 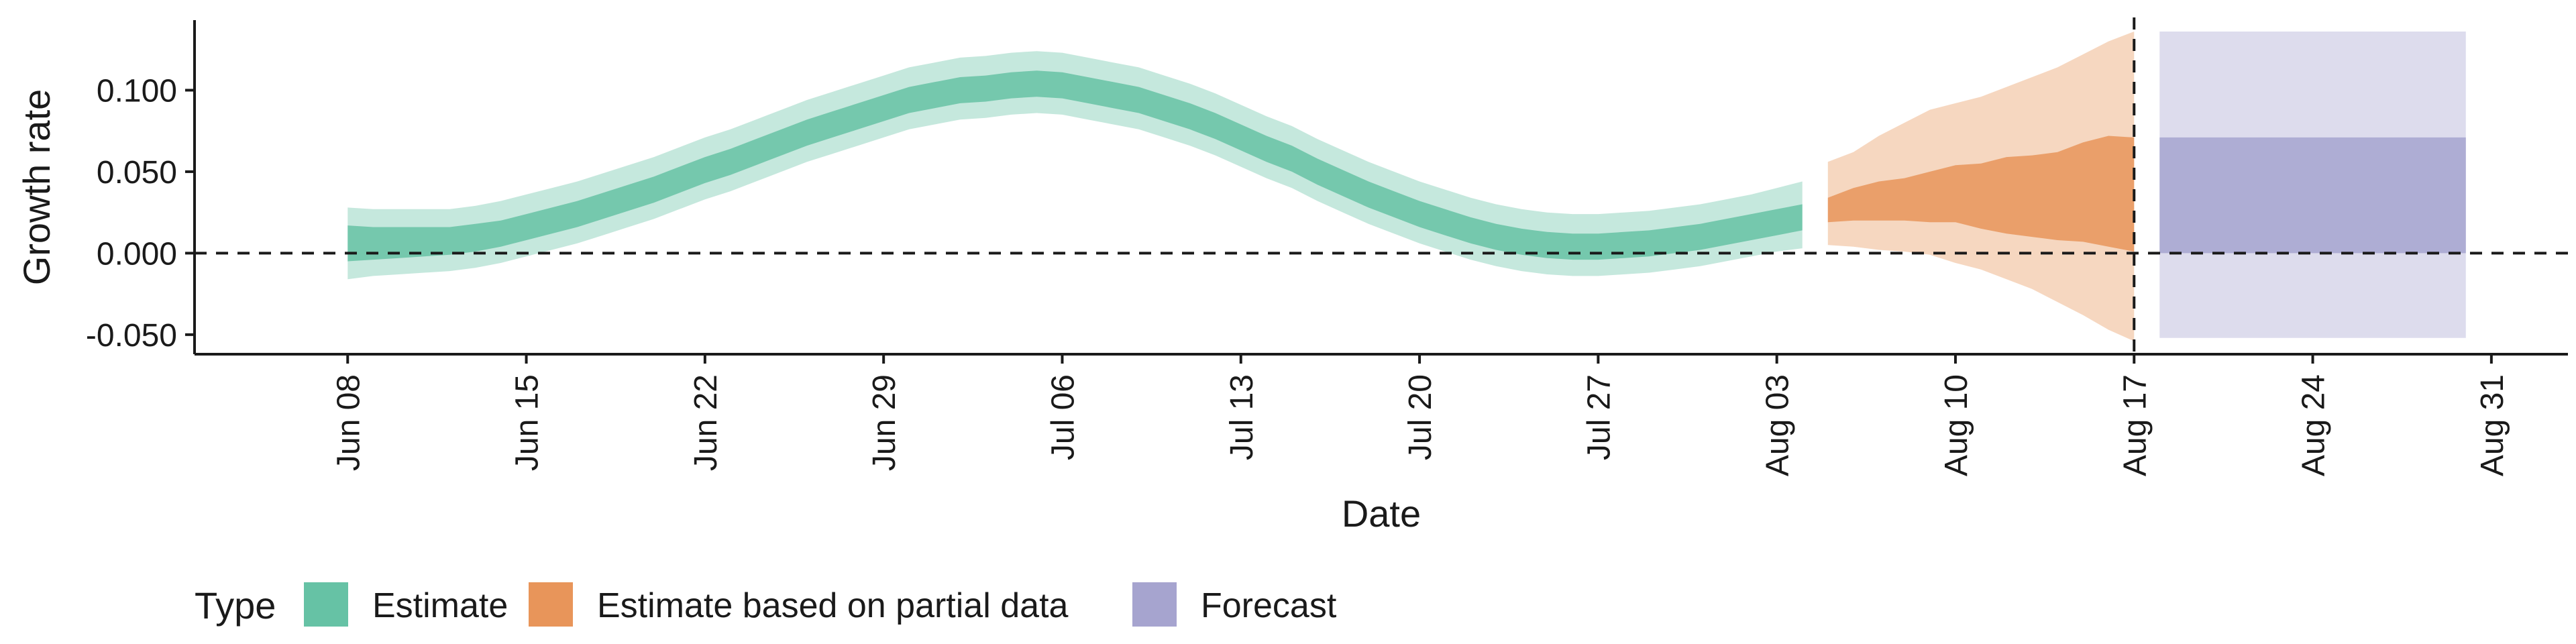 I want to click on y-tick-label: -0.050, so click(x=131, y=336).